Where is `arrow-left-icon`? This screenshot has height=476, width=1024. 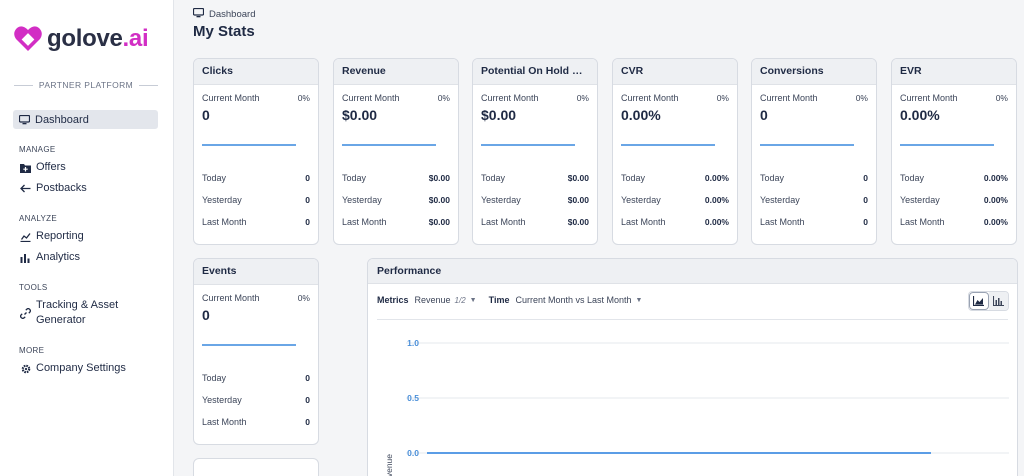
arrow-left-icon is located at coordinates (25, 188).